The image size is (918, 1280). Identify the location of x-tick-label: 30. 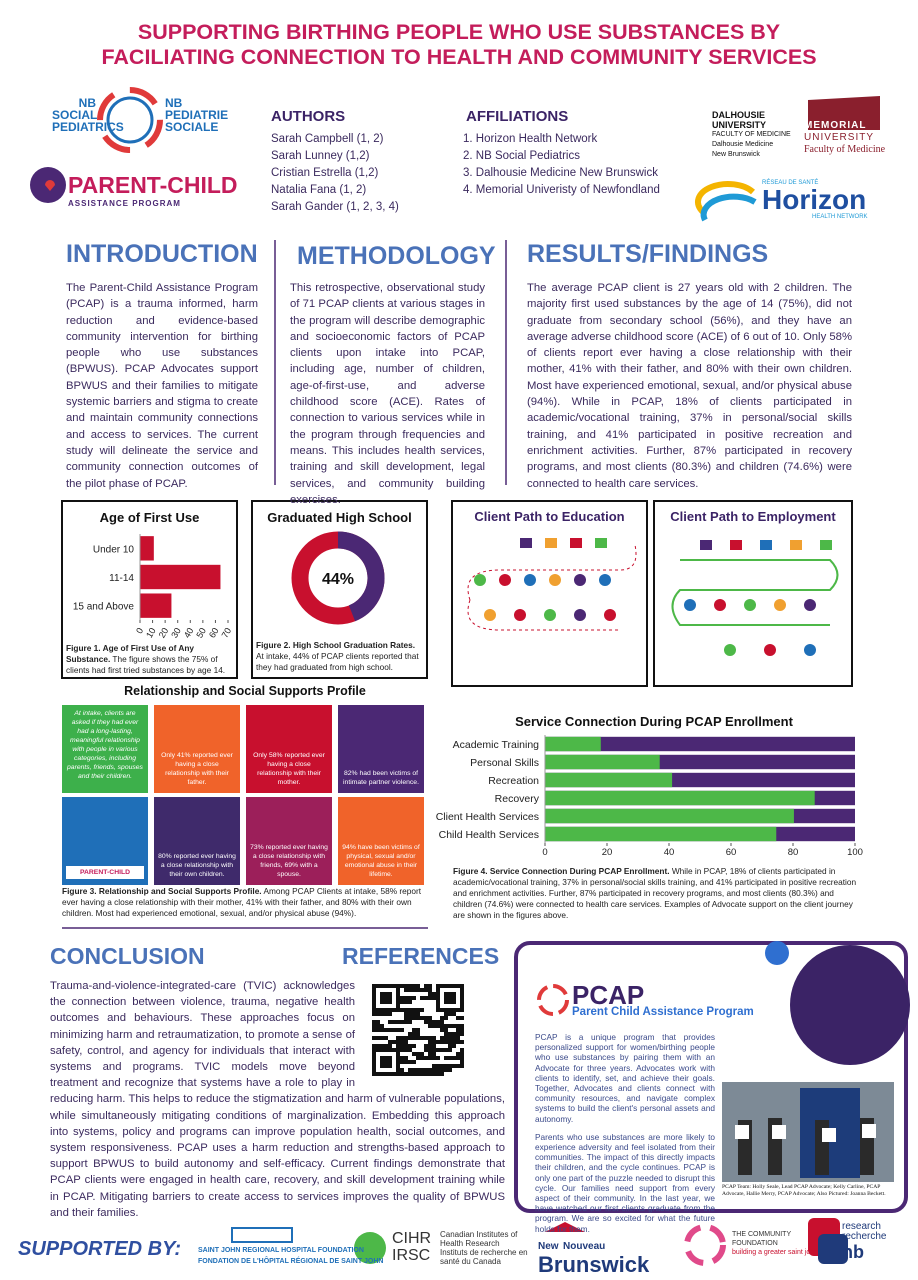
(176, 633).